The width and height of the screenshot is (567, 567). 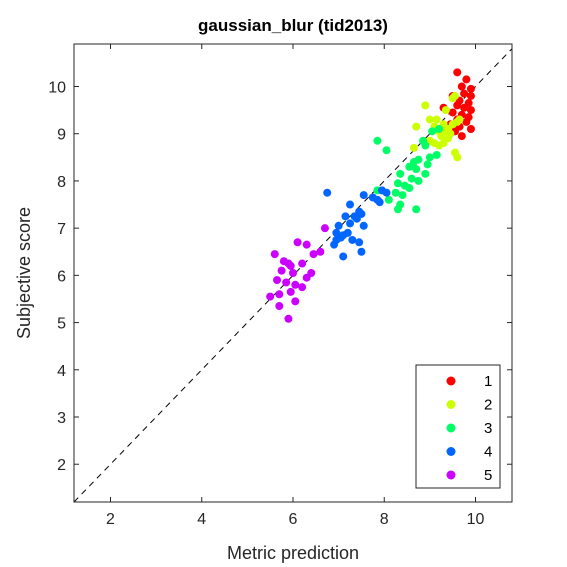 What do you see at coordinates (488, 475) in the screenshot?
I see `legend-label: 5` at bounding box center [488, 475].